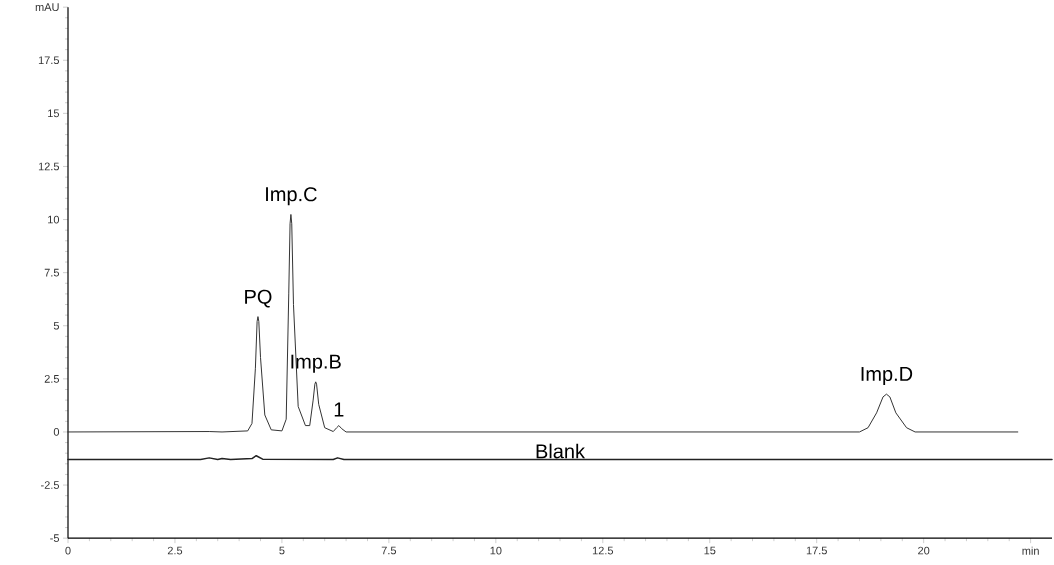 The image size is (1054, 565). Describe the element at coordinates (603, 550) in the screenshot. I see `x-tick-label: 12.5` at that location.